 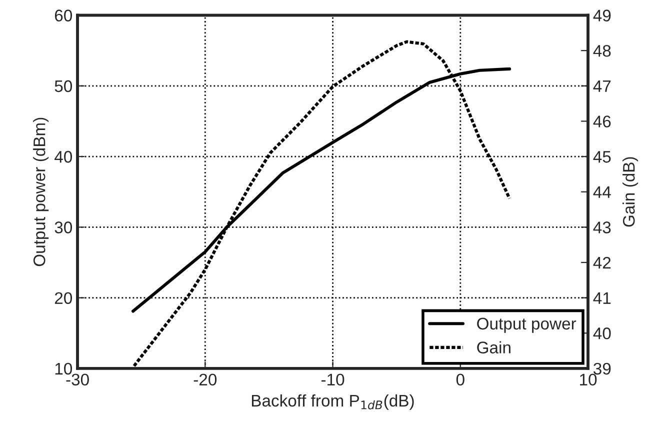 I want to click on y-tick-label: 10, so click(x=63, y=368).